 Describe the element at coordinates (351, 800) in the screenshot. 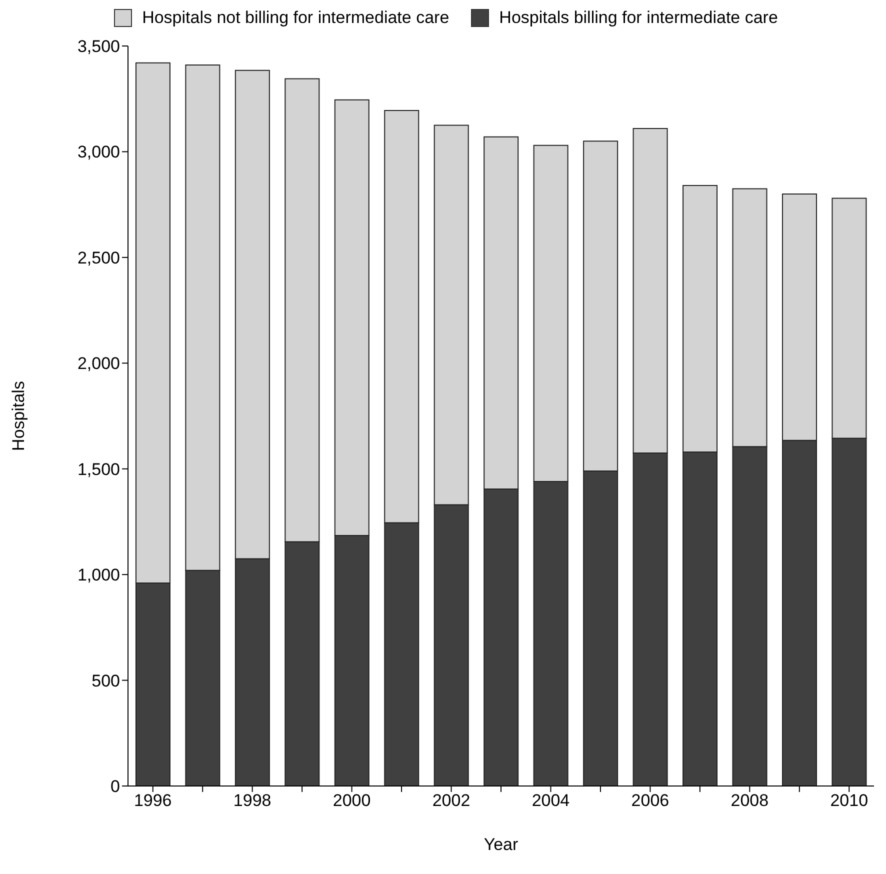

I see `x-tick-label: 2000` at that location.